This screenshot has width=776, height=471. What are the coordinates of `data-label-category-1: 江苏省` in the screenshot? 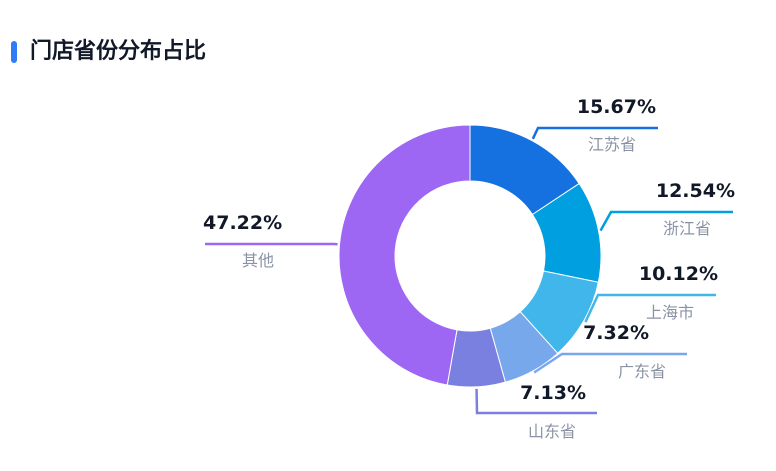 It's located at (612, 144).